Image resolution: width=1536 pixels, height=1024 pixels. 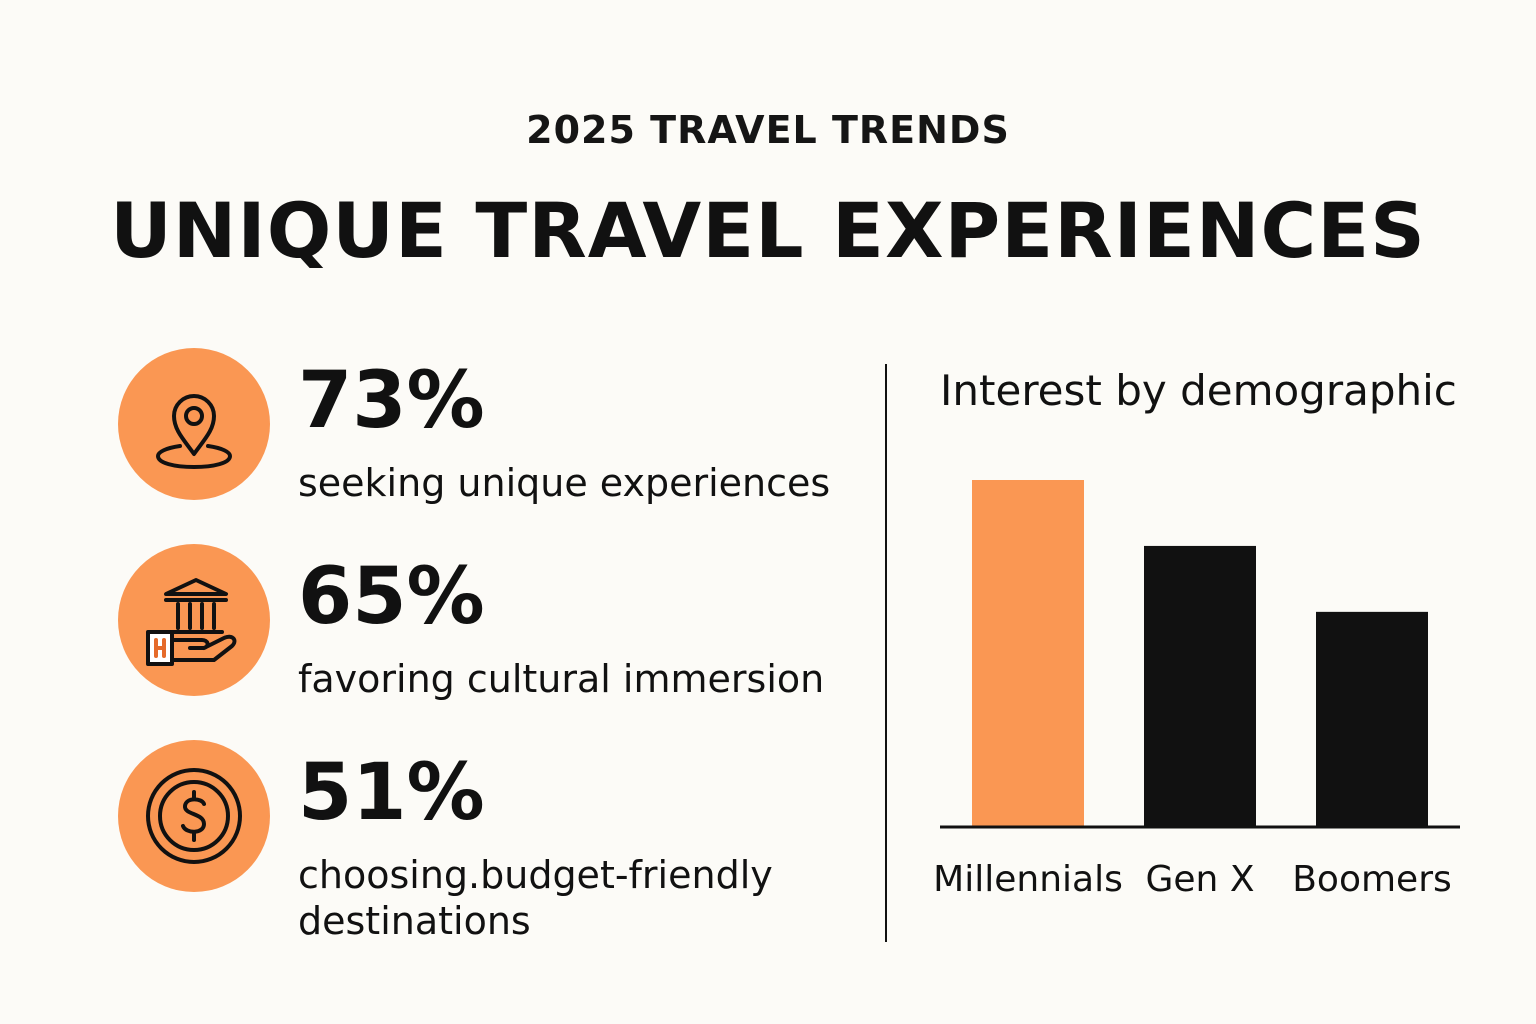 What do you see at coordinates (1028, 879) in the screenshot?
I see `category-label: Millennials` at bounding box center [1028, 879].